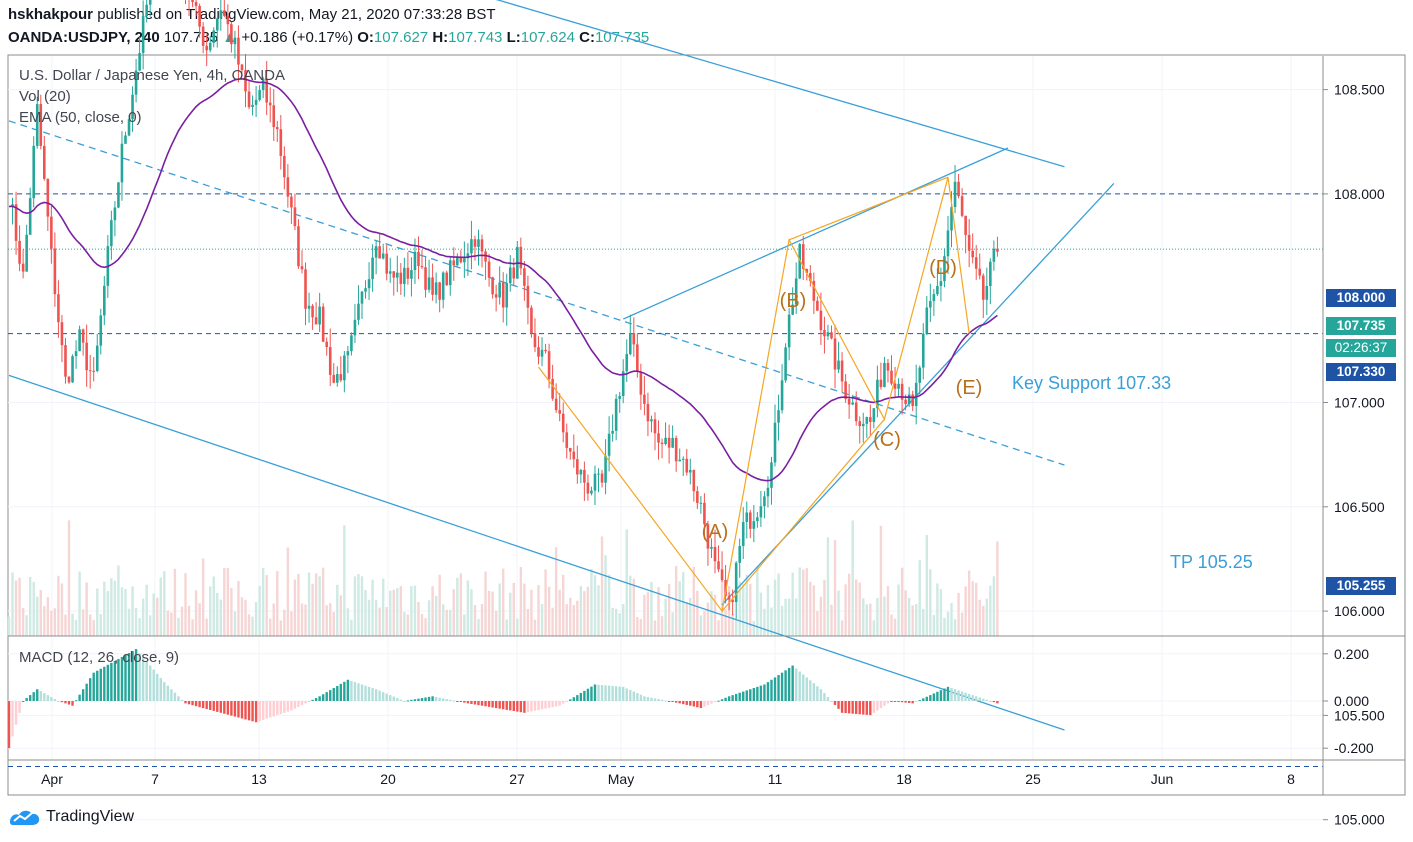 Image resolution: width=1413 pixels, height=842 pixels. What do you see at coordinates (1361, 326) in the screenshot?
I see `price-tag-last: 107.735` at bounding box center [1361, 326].